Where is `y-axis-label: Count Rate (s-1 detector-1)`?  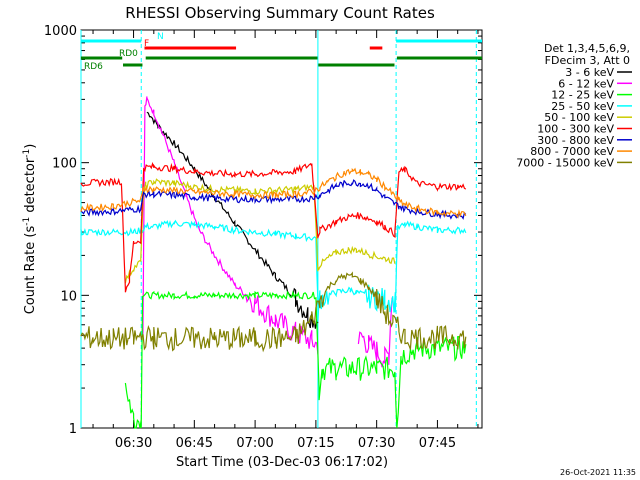
y-axis-label: Count Rate (s-1 detector-1) is located at coordinates (30, 229).